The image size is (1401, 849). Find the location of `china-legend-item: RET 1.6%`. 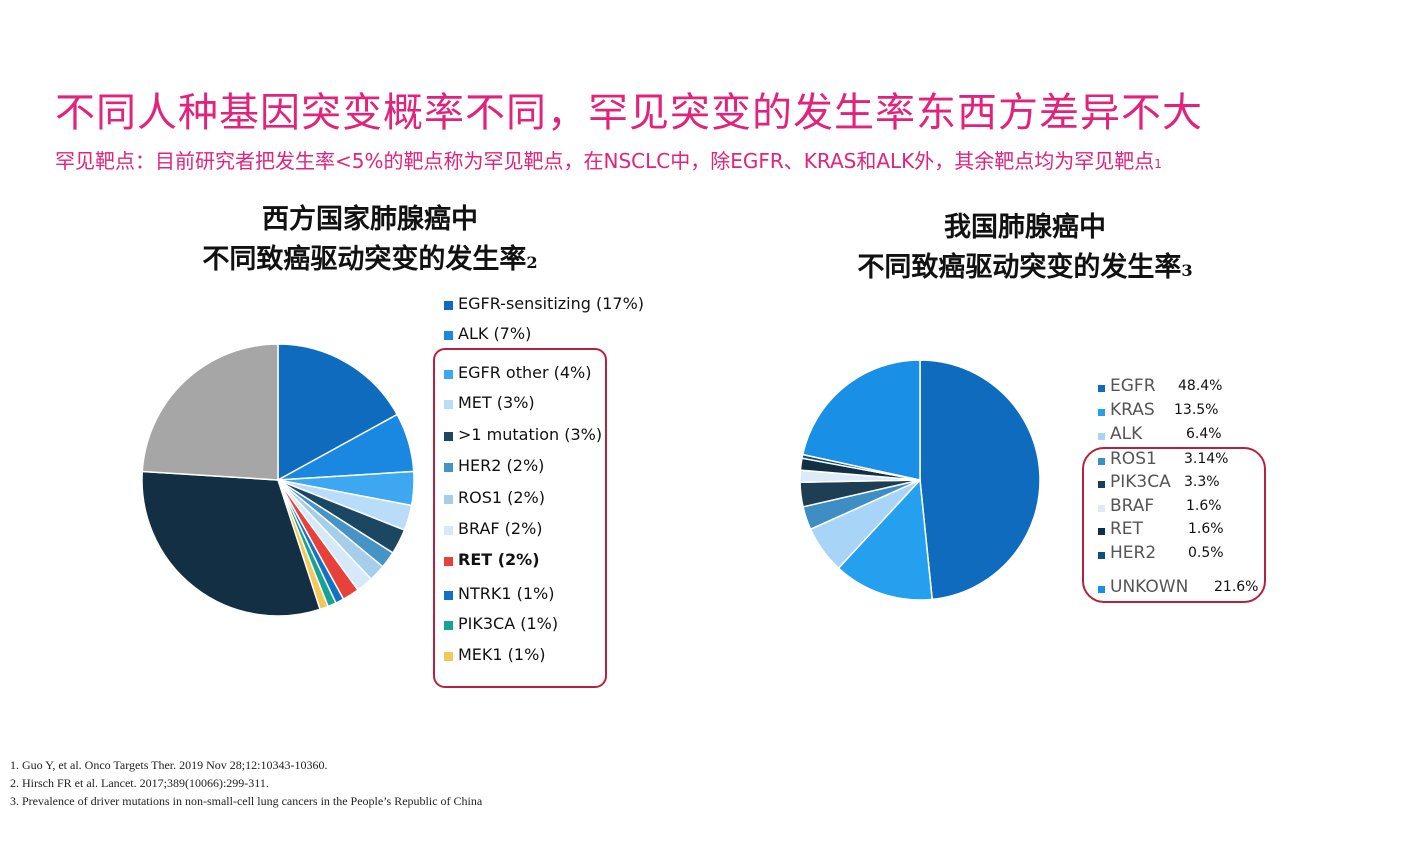

china-legend-item: RET 1.6% is located at coordinates (1183, 529).